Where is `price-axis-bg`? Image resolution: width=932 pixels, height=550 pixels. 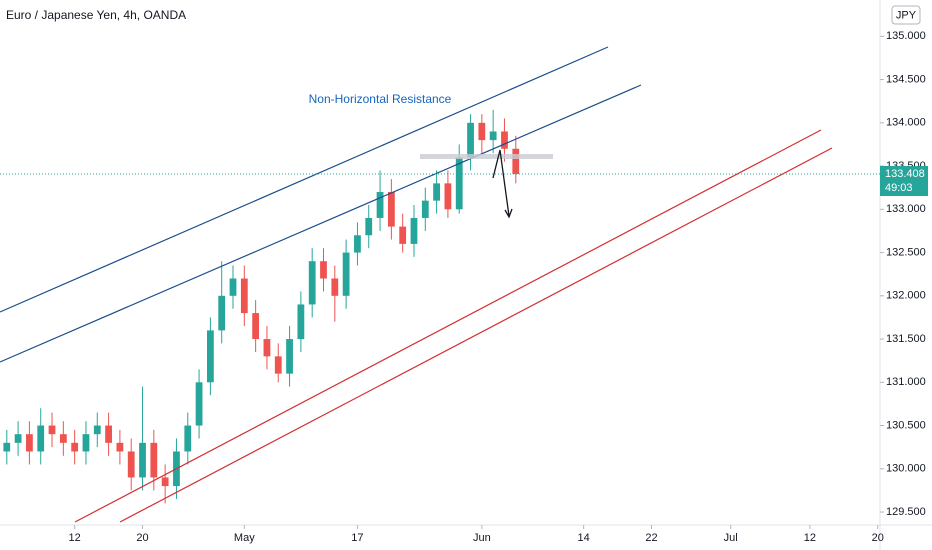 price-axis-bg is located at coordinates (906, 275).